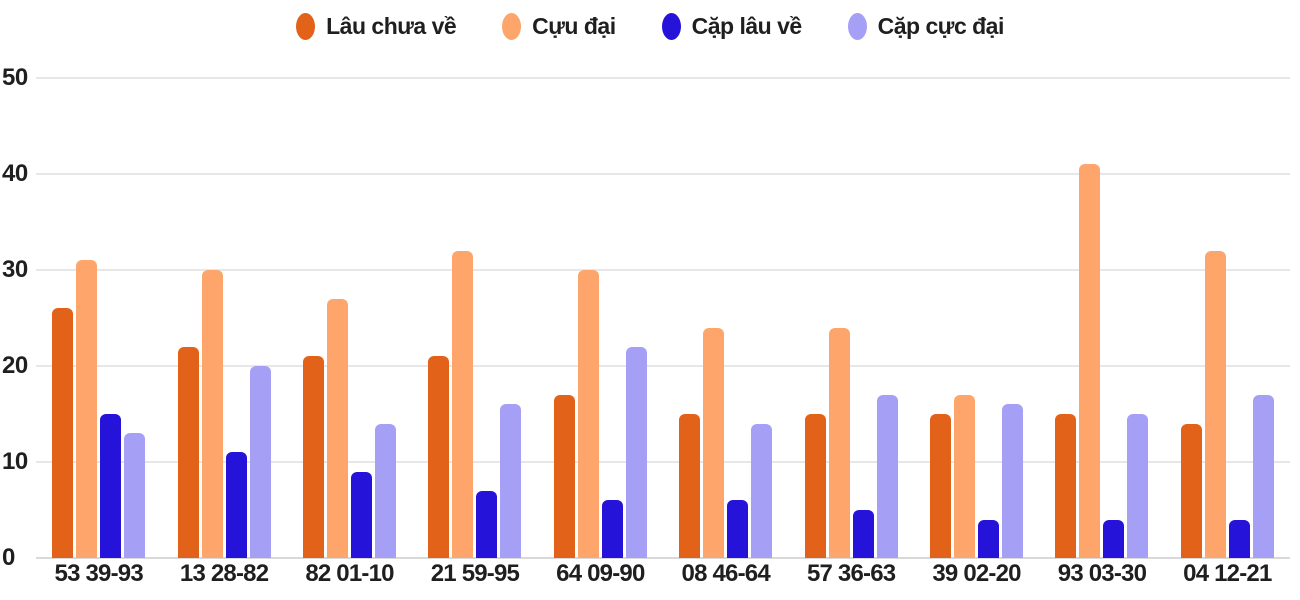 The height and width of the screenshot is (600, 1300). Describe the element at coordinates (314, 457) in the screenshot. I see `bar-Lâu chưa về-82 01-10` at that location.